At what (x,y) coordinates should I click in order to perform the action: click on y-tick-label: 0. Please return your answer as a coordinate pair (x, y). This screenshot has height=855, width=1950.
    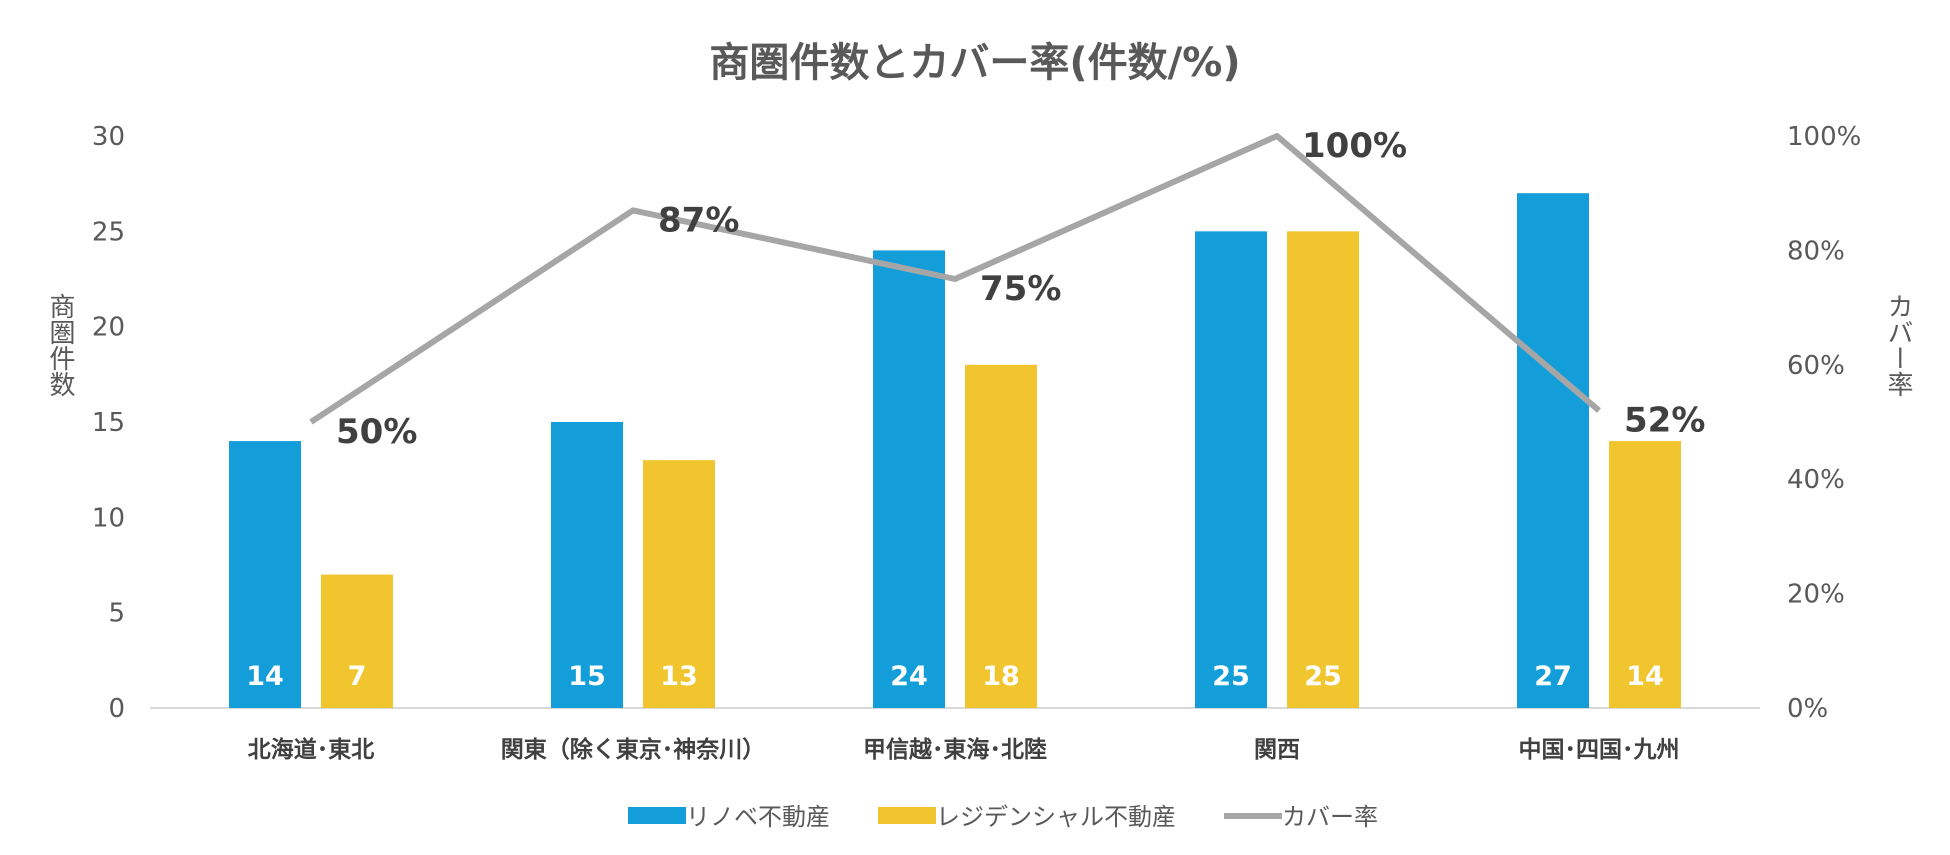
    Looking at the image, I should click on (116, 709).